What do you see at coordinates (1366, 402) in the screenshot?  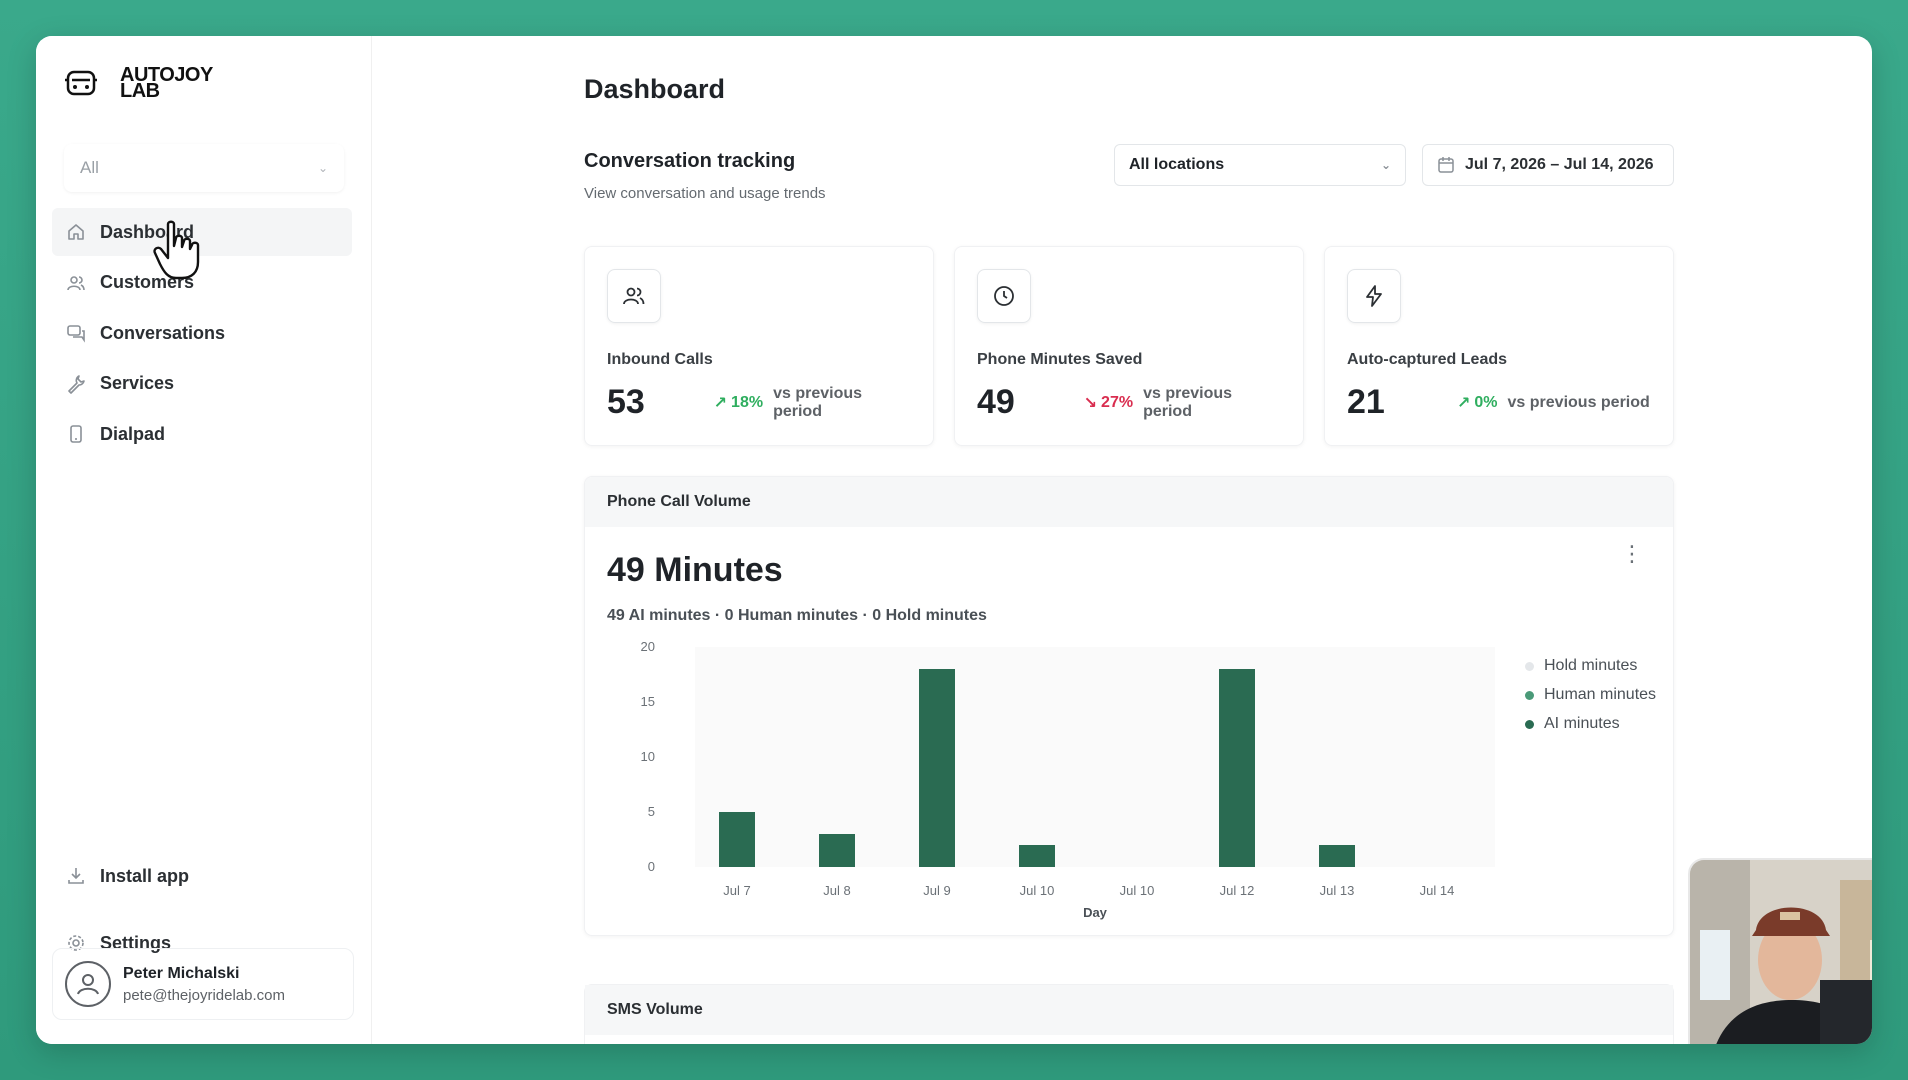 I see `stat-value: 21` at bounding box center [1366, 402].